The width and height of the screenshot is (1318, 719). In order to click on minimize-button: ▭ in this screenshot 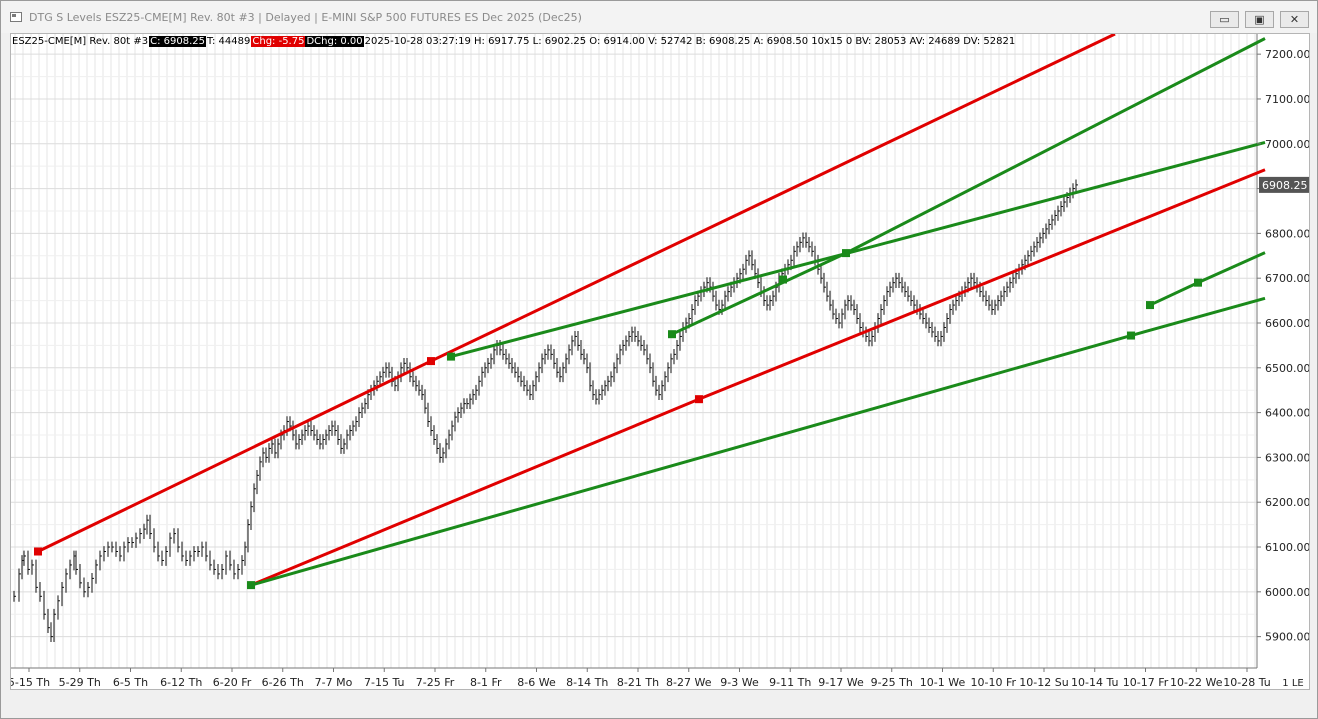, I will do `click(1224, 19)`.